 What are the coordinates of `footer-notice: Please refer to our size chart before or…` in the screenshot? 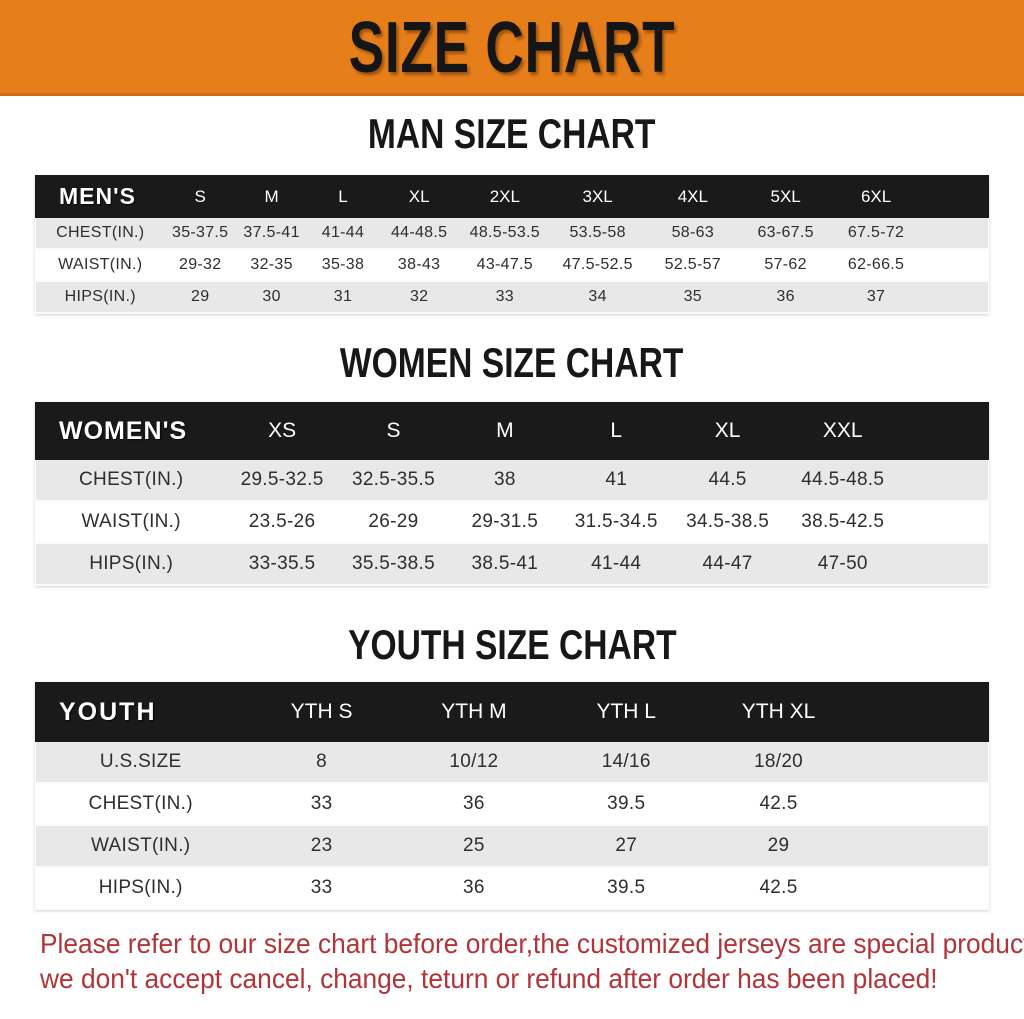 It's located at (532, 961).